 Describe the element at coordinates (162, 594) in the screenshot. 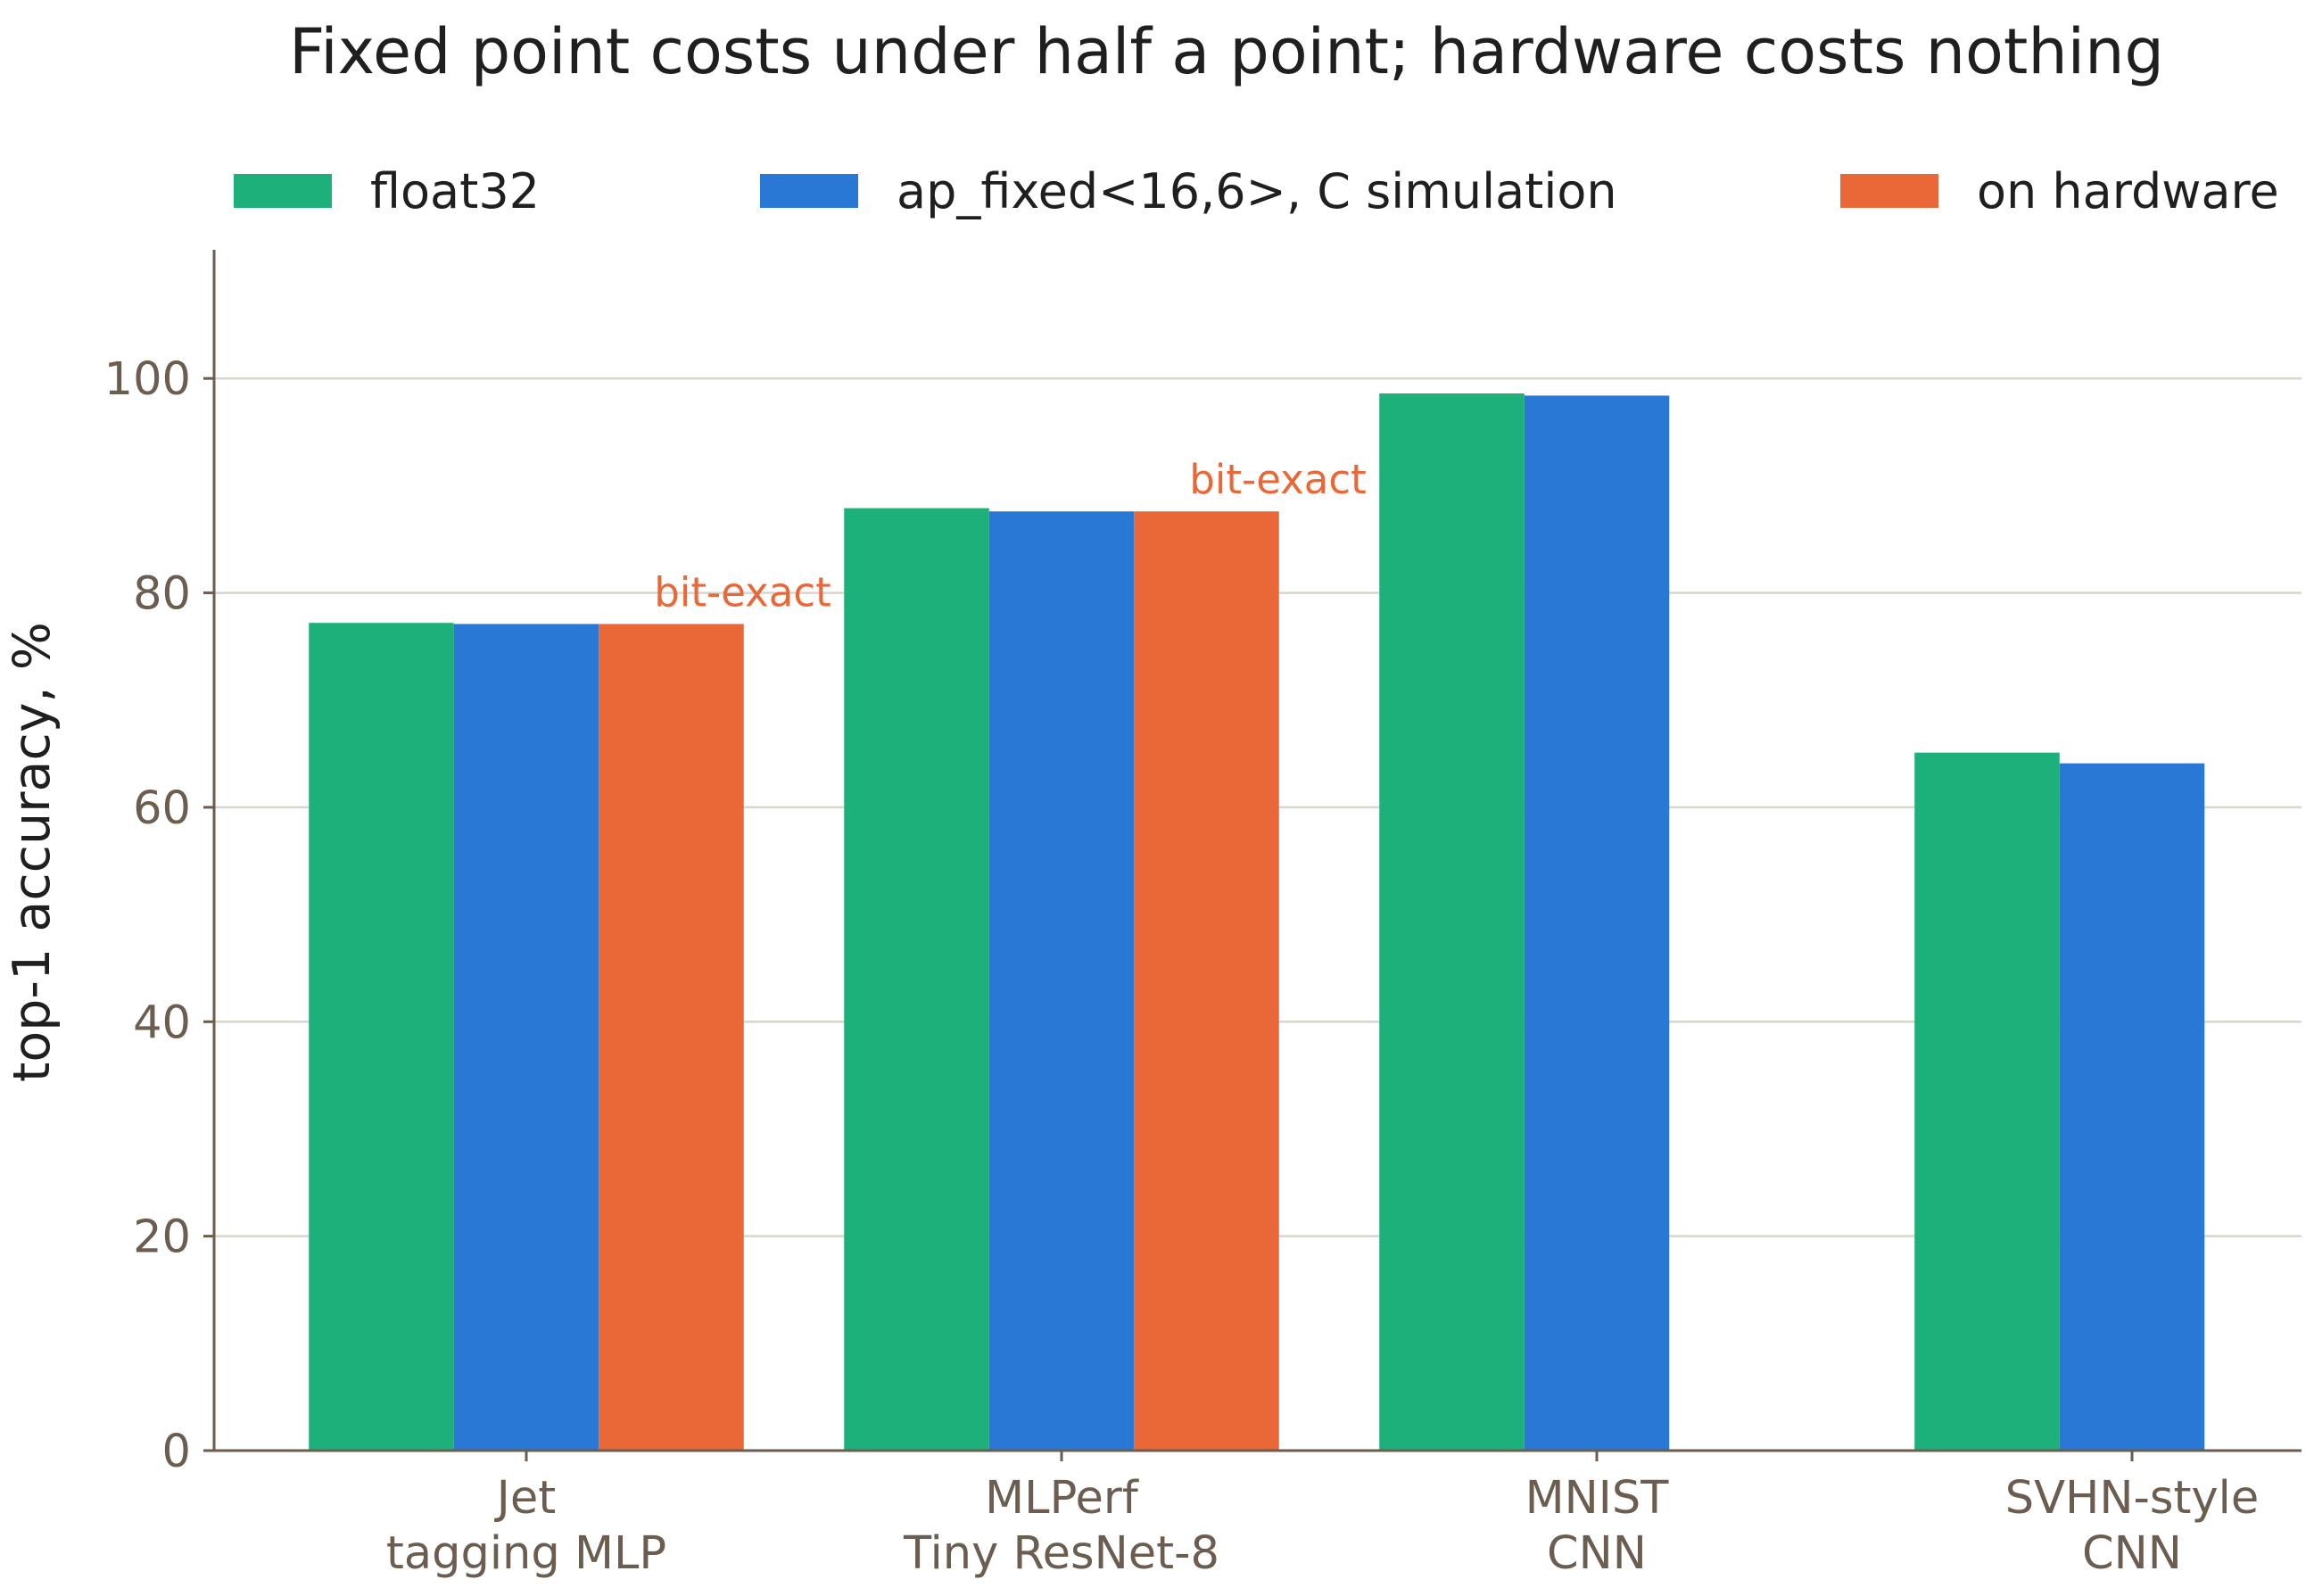

I see `y-tick-label: 80` at that location.